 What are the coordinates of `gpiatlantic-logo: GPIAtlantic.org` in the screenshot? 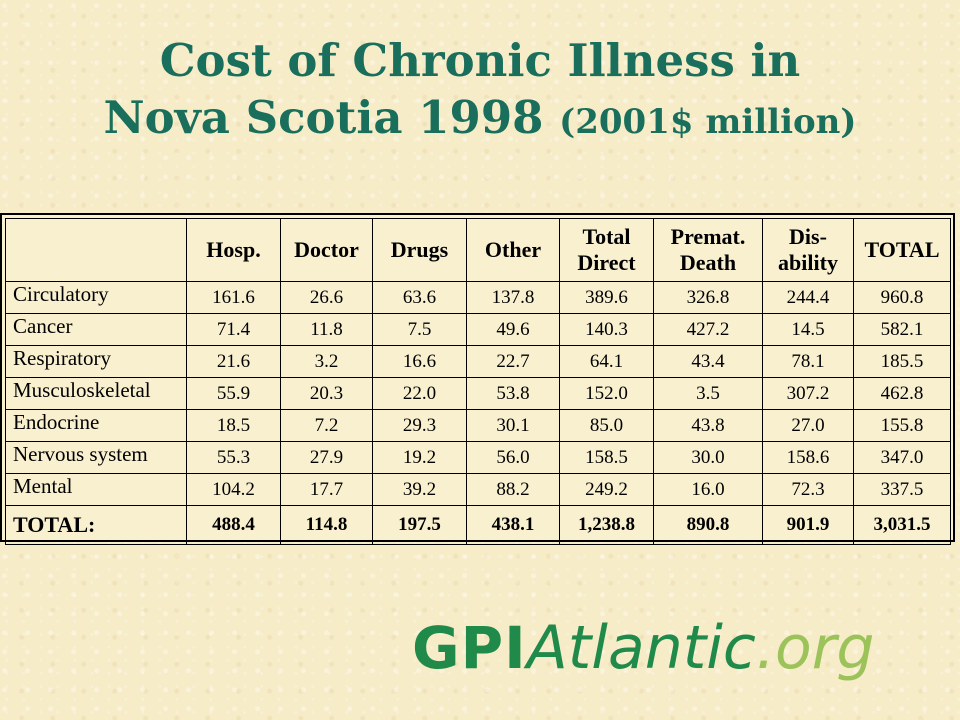 It's located at (643, 658).